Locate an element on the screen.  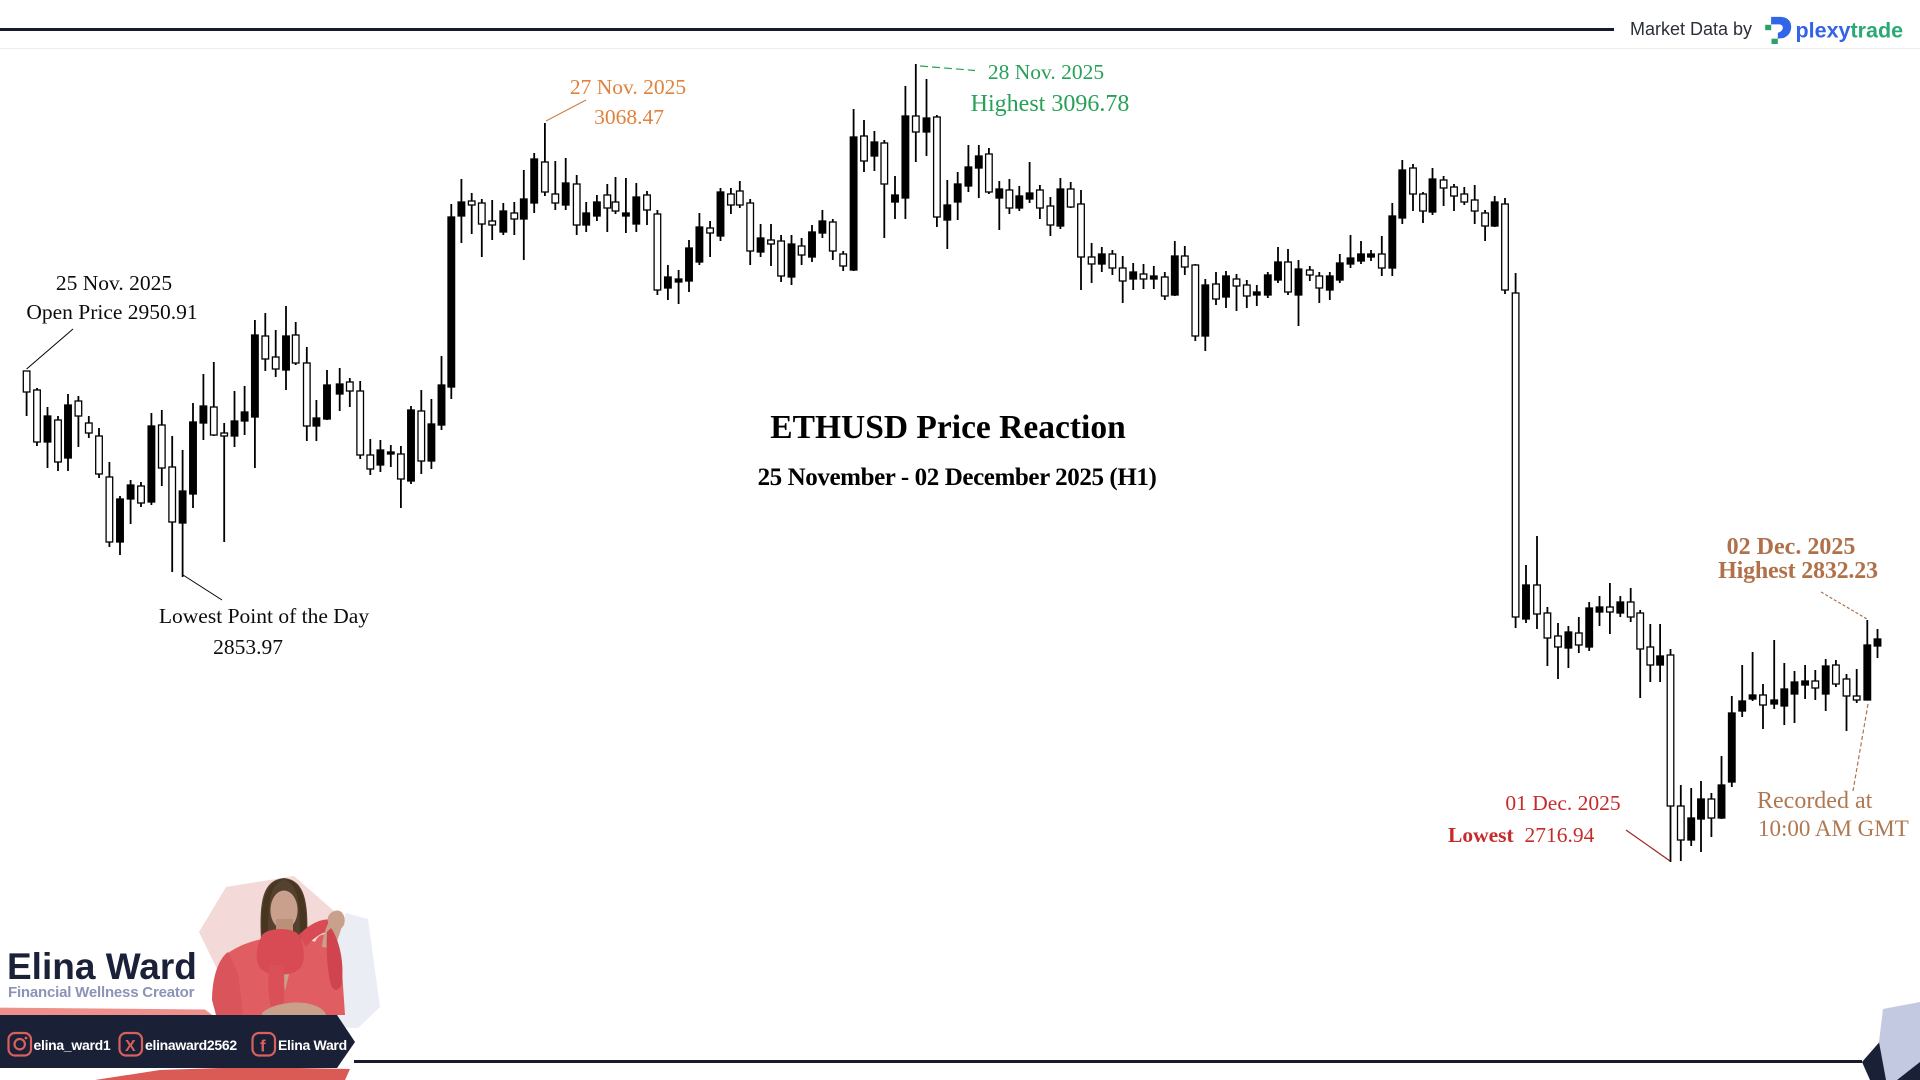
svg-text: elina_ward1 is located at coordinates (72, 1045).